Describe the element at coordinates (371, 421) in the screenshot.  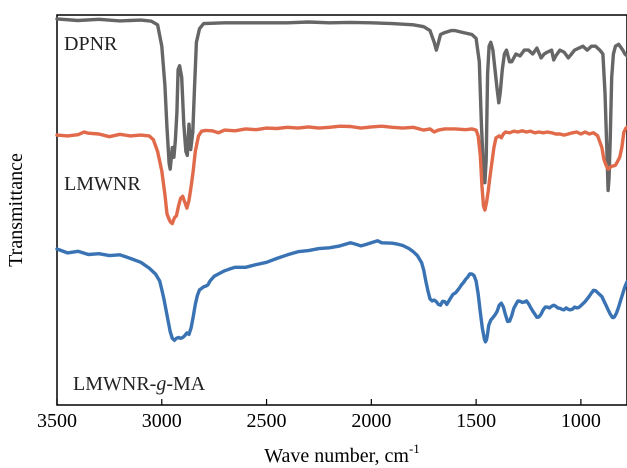
I see `x-tick-label: 2000` at that location.